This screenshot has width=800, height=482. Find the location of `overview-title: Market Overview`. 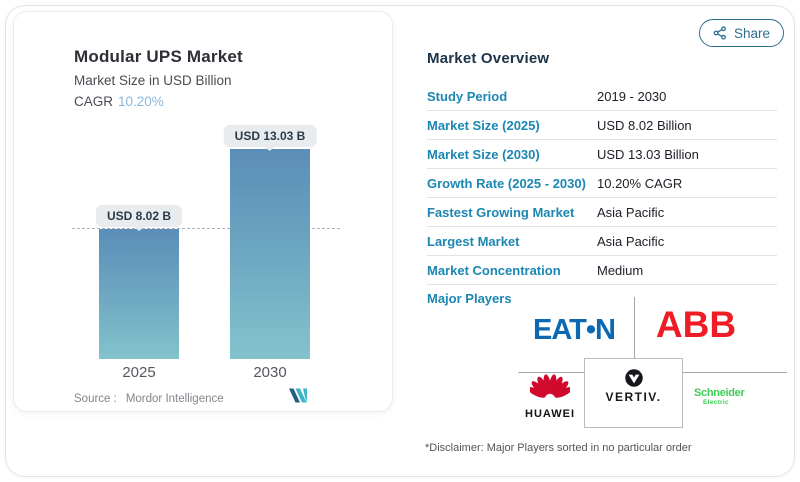

overview-title: Market Overview is located at coordinates (488, 58).